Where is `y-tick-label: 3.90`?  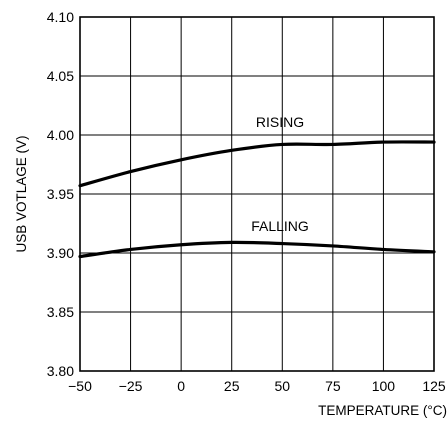 y-tick-label: 3.90 is located at coordinates (60, 253).